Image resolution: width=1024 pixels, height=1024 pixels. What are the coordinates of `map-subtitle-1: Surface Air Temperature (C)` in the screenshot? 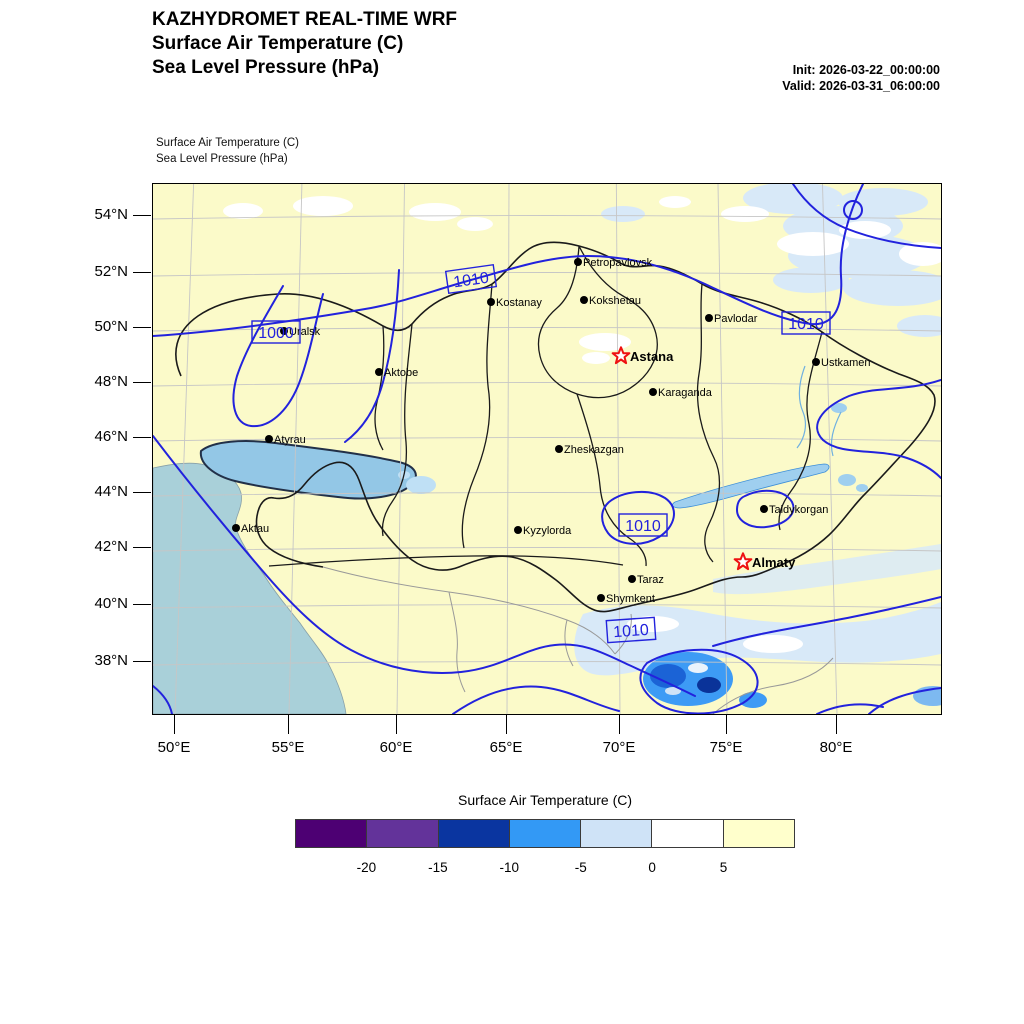 It's located at (227, 143).